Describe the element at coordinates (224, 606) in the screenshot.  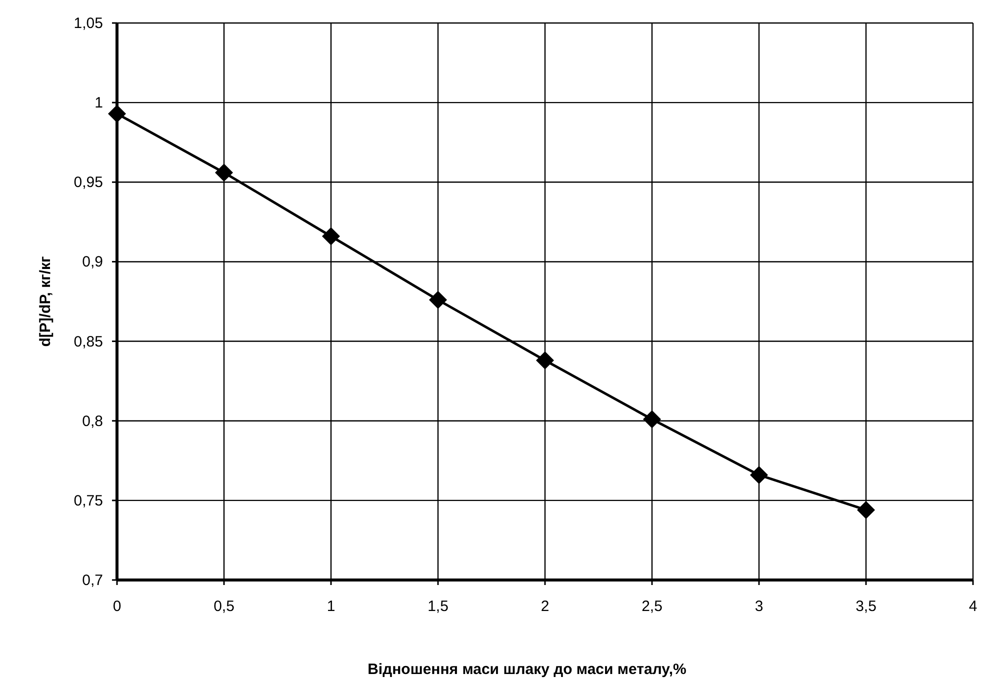
I see `x-tick-label: 0,5` at that location.